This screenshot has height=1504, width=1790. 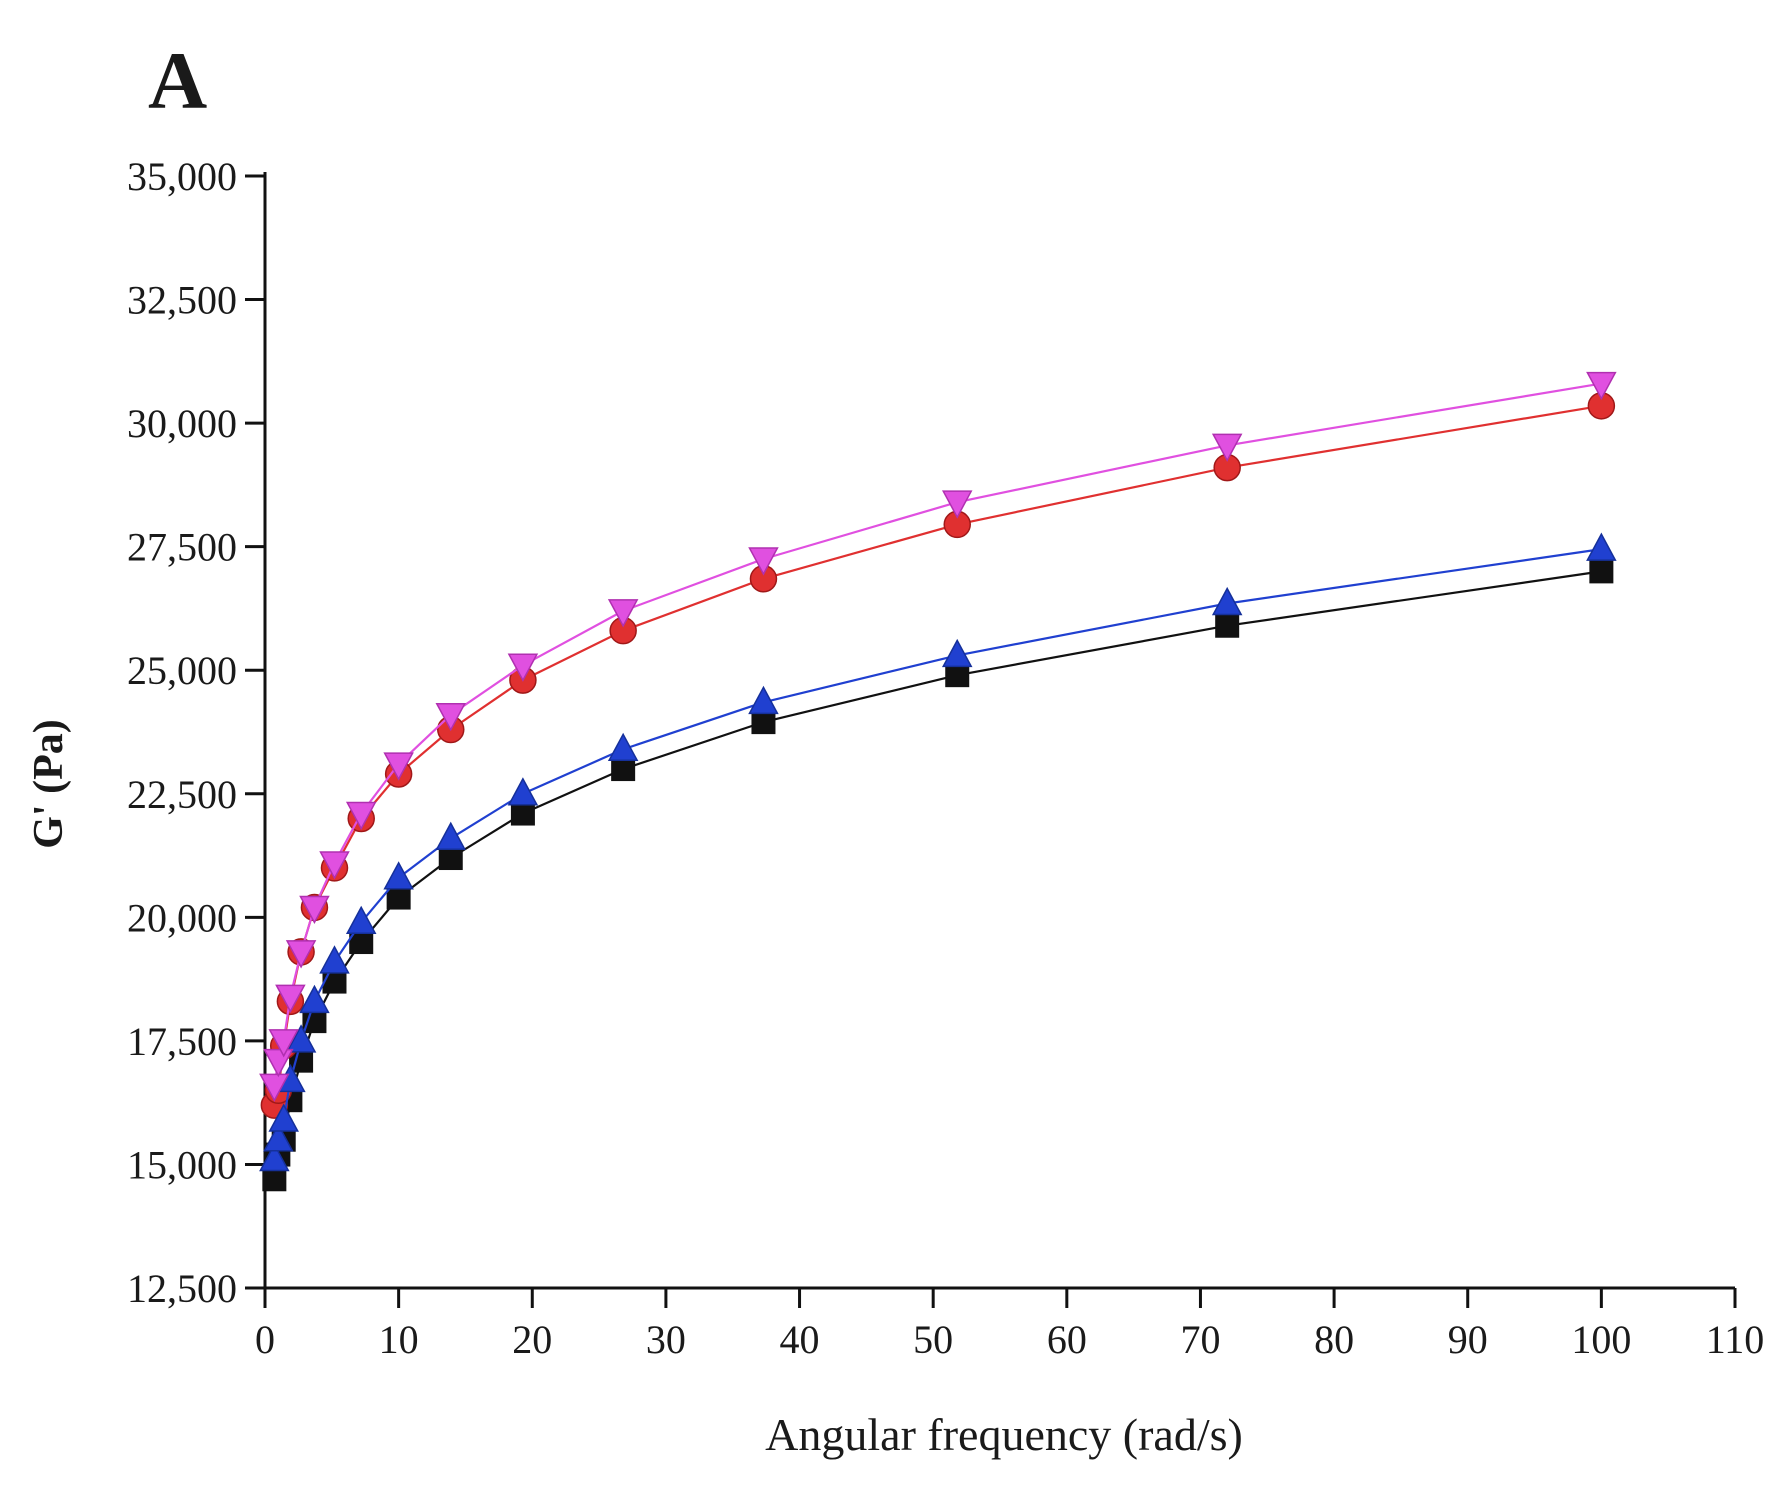 What do you see at coordinates (177, 80) in the screenshot?
I see `panel-label: A` at bounding box center [177, 80].